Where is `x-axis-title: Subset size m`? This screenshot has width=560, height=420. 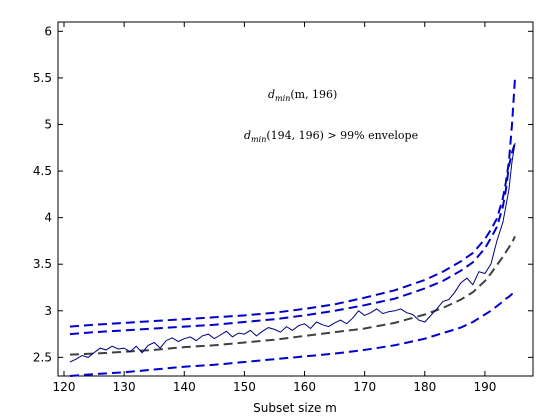 x-axis-title: Subset size m is located at coordinates (295, 408).